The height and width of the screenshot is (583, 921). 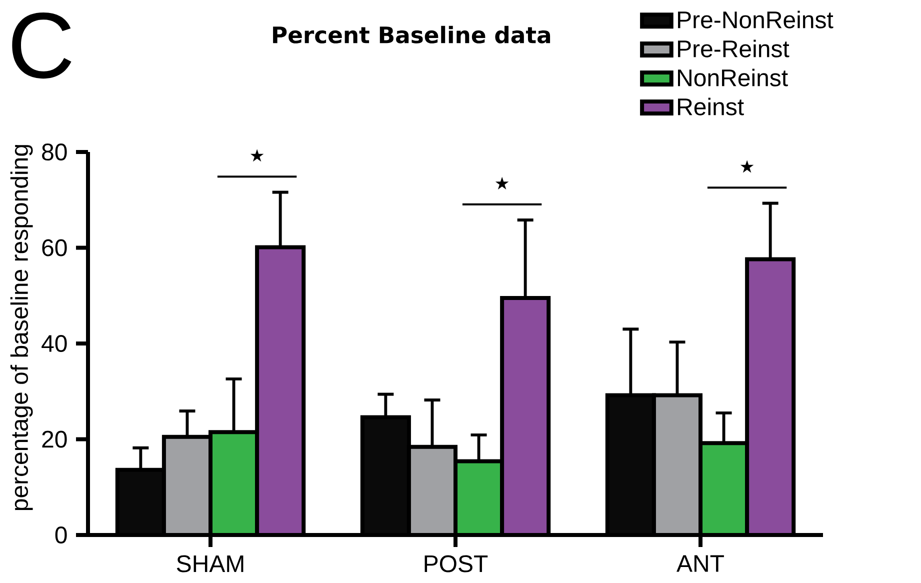 I want to click on y-tick-label: 0, so click(x=61, y=535).